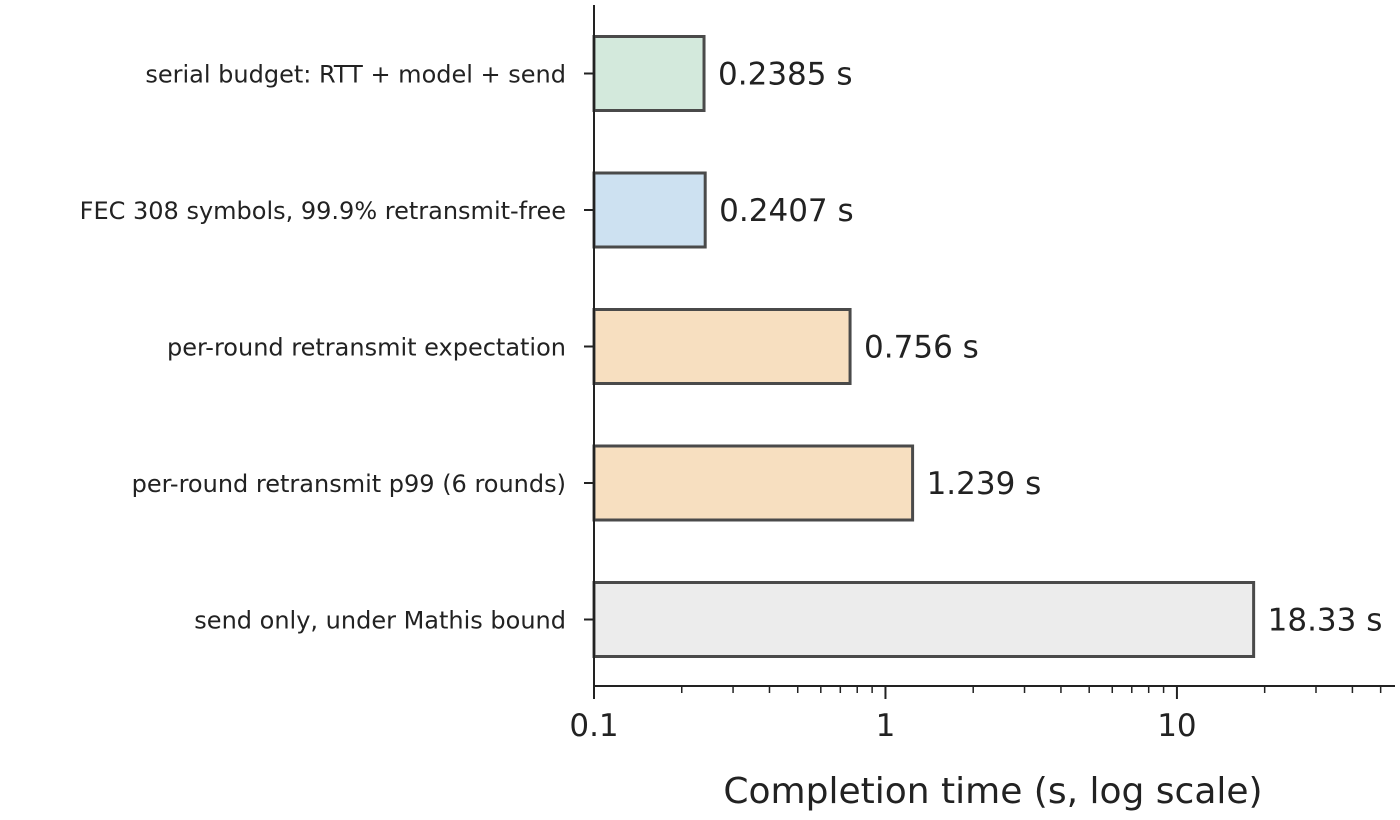 The width and height of the screenshot is (1400, 820). Describe the element at coordinates (366, 348) in the screenshot. I see `category-label-2: per-round retransmit expectation` at that location.